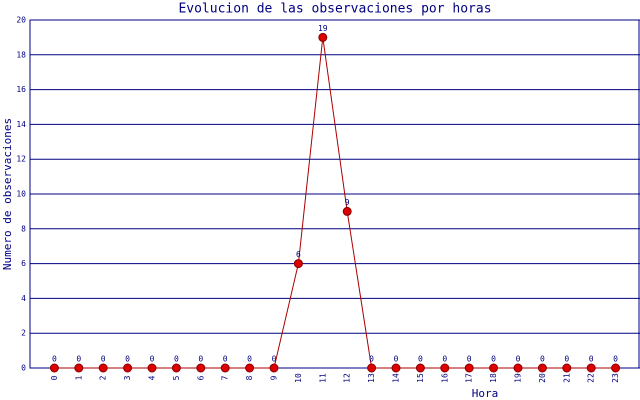 This screenshot has width=640, height=400. I want to click on data-label: 9, so click(347, 202).